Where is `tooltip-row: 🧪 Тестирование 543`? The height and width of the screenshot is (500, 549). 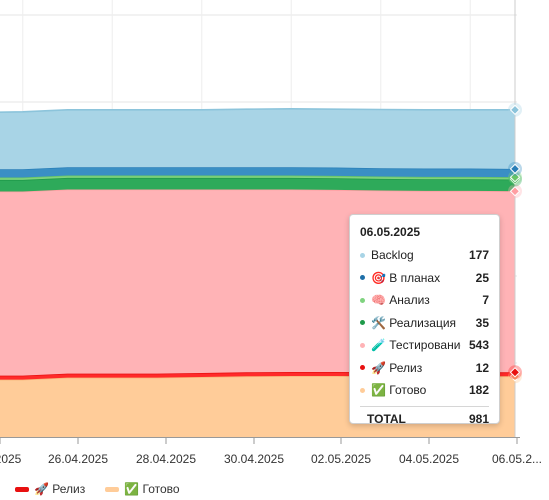
tooltip-row: 🧪 Тестирование 543 is located at coordinates (424, 345).